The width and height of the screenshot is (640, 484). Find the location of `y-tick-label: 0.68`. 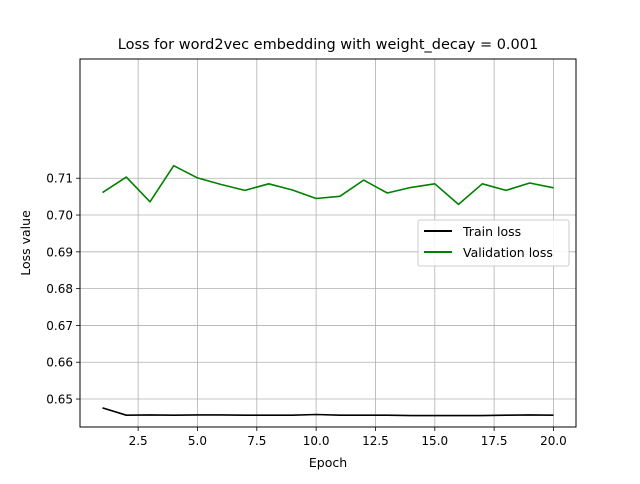

y-tick-label: 0.68 is located at coordinates (59, 289).